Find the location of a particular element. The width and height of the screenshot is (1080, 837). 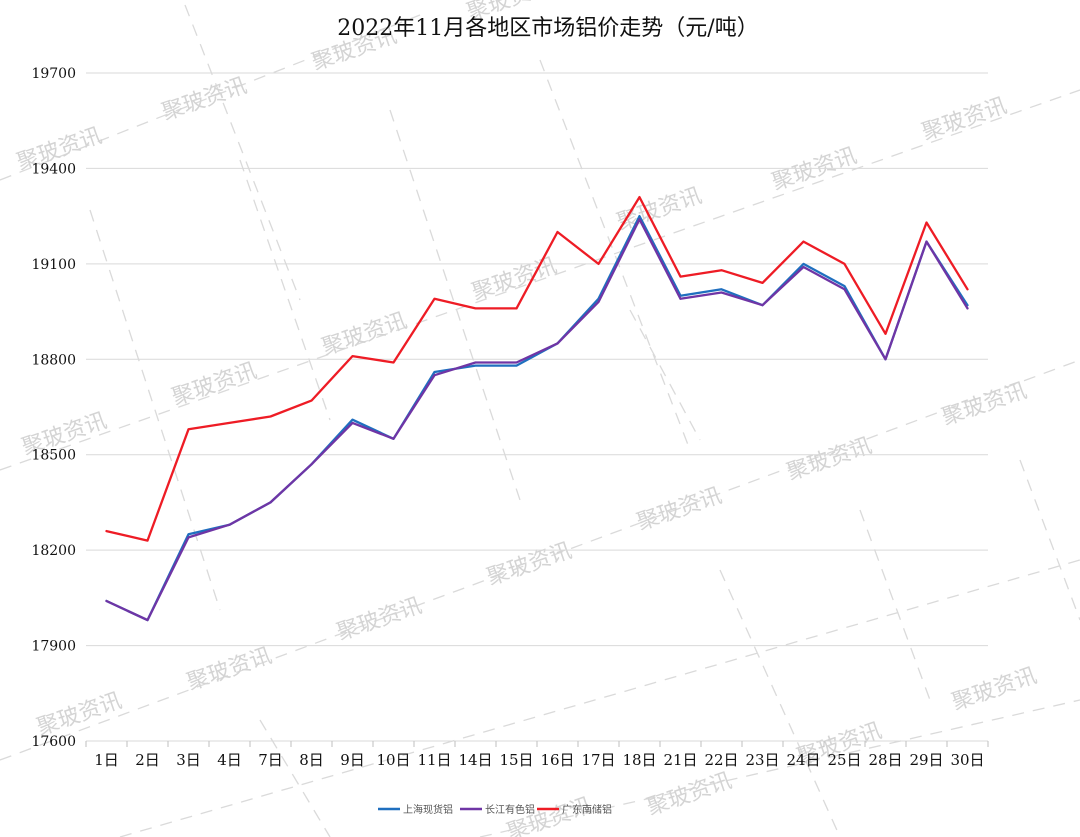

x-tick-label: 25日 is located at coordinates (844, 760).